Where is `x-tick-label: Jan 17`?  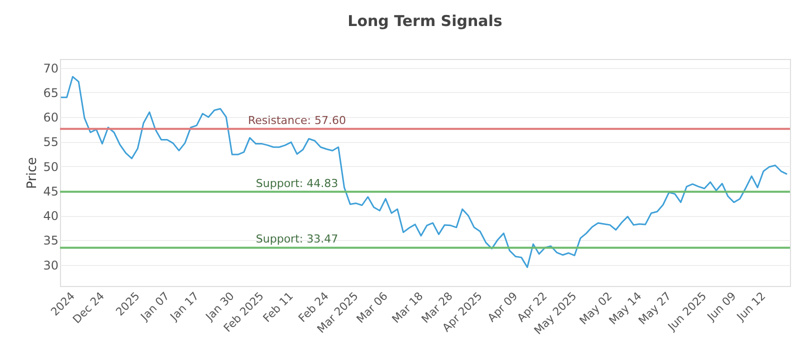
x-tick-label: Jan 17 is located at coordinates (184, 307).